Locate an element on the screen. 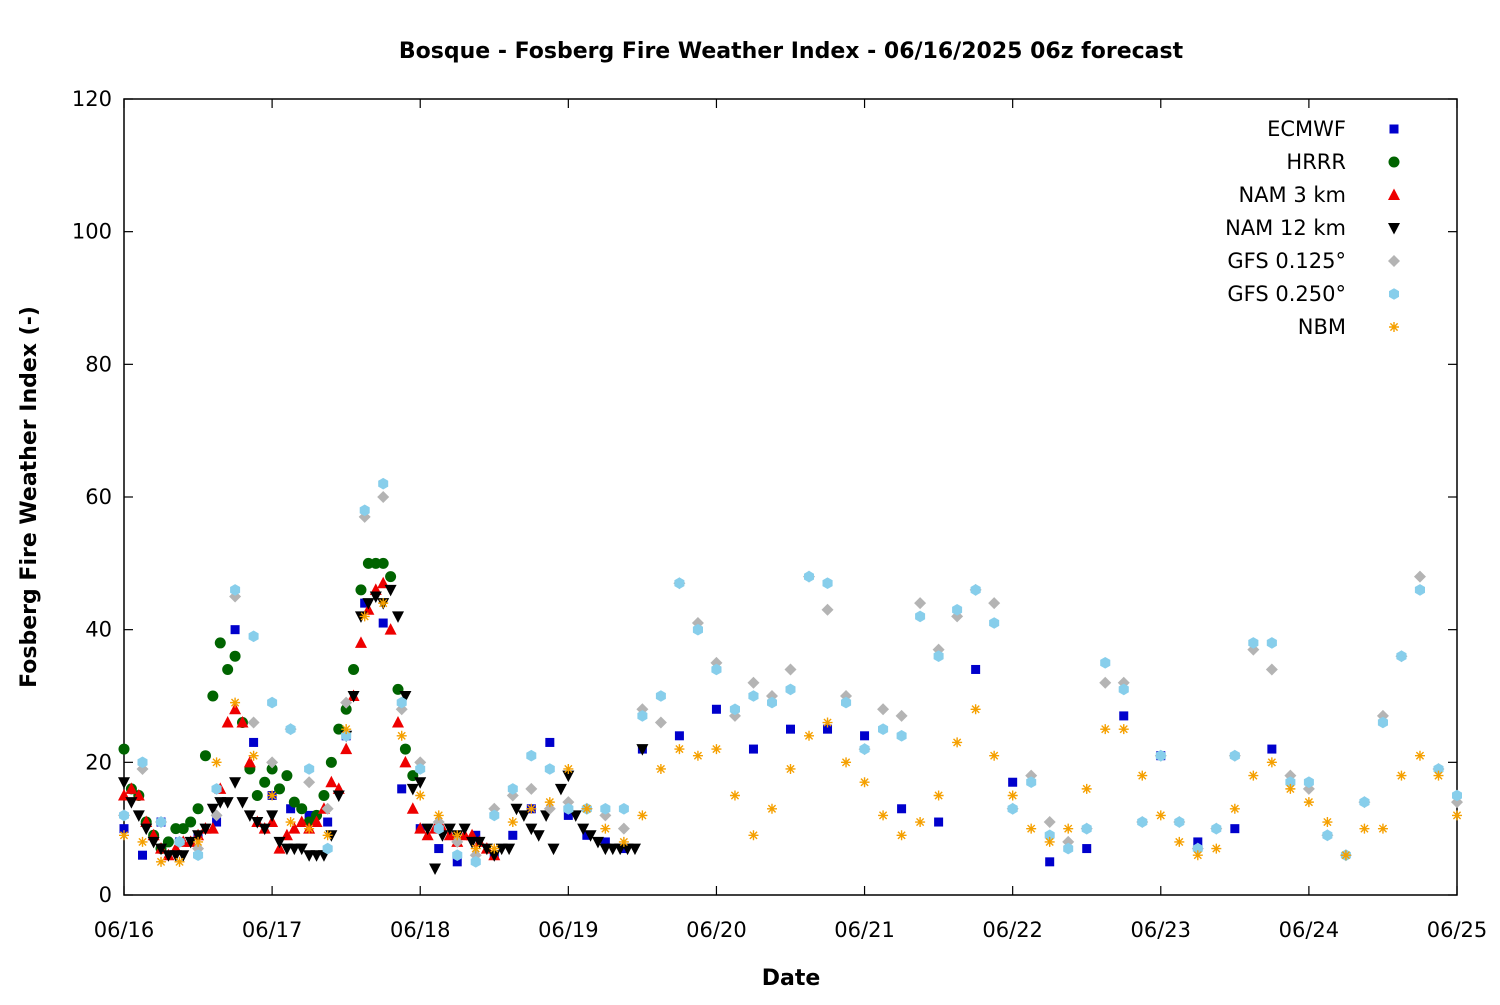  x-tick-label: 06/19 is located at coordinates (568, 930).